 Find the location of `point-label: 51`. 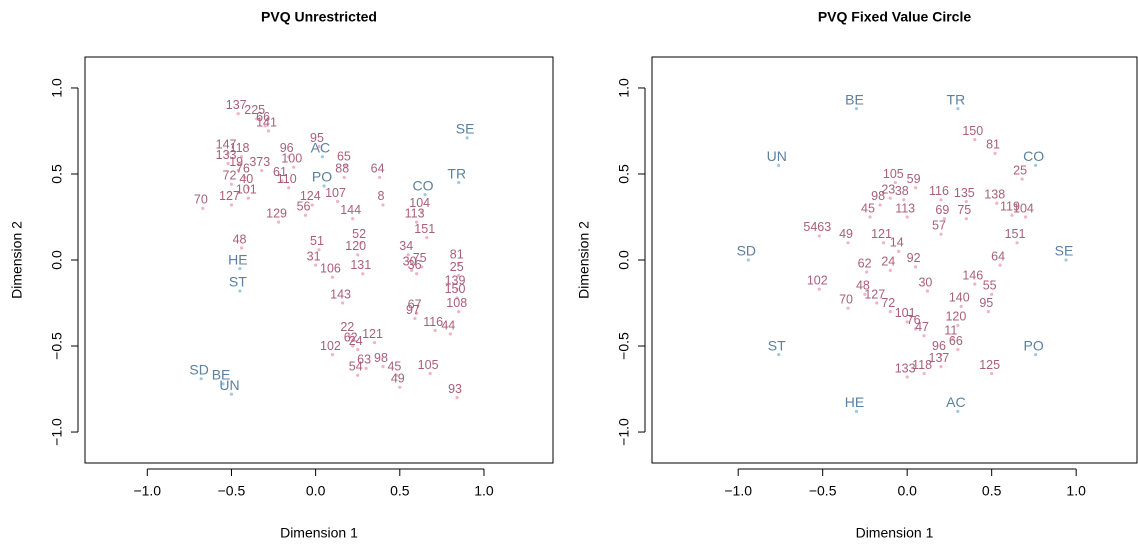

point-label: 51 is located at coordinates (317, 241).